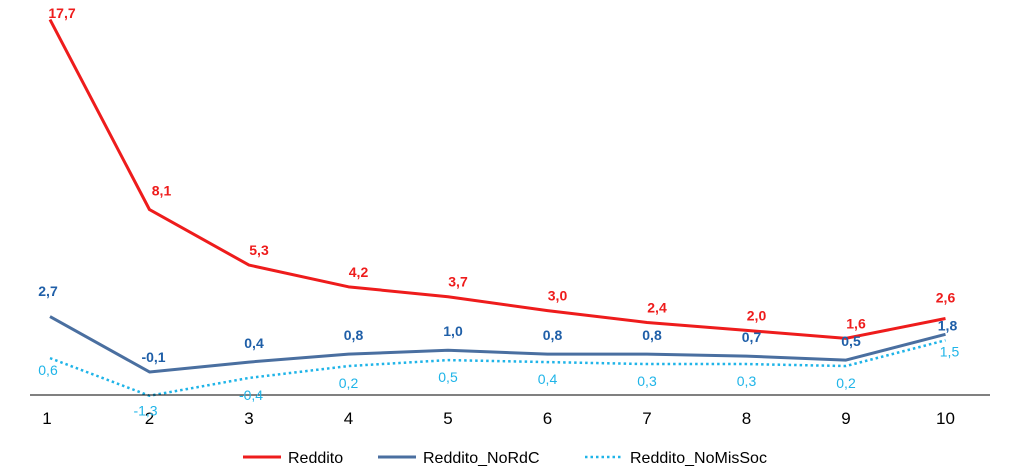  I want to click on legend-label: Reddito_NoRdC, so click(481, 458).